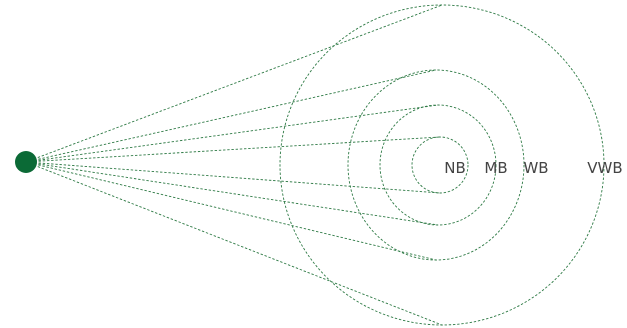  Describe the element at coordinates (233, 149) in the screenshot. I see `beam-ray-nb-top` at that location.